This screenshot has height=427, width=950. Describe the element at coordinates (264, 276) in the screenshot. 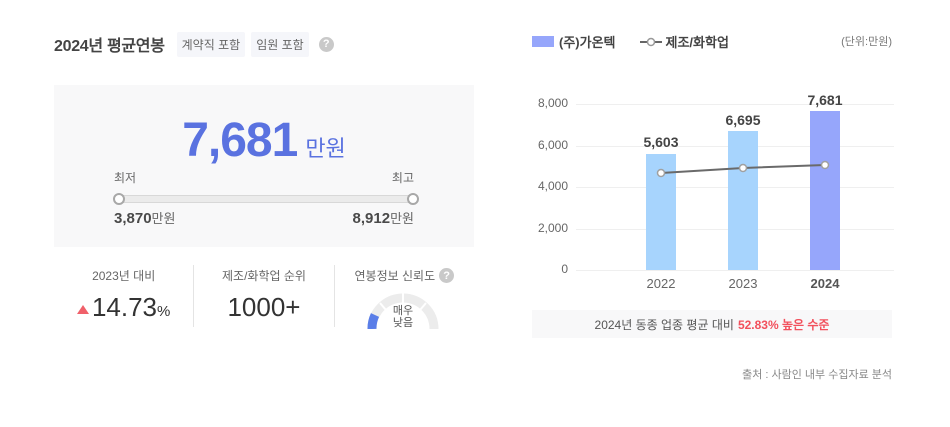

I see `stat-label: 제조/화학업 순위` at that location.